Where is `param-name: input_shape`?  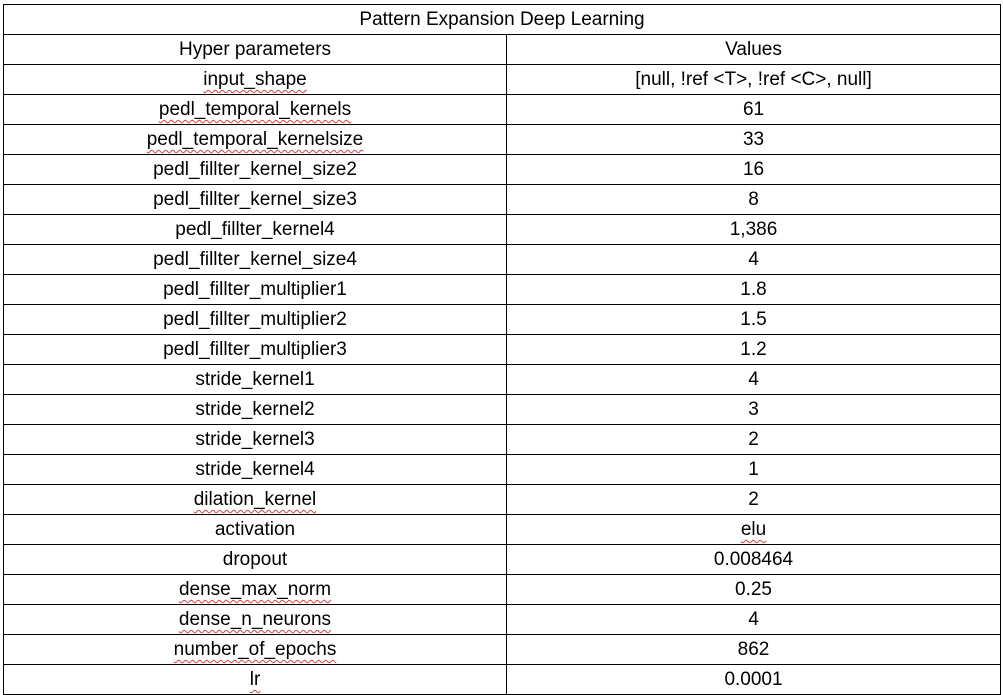 param-name: input_shape is located at coordinates (255, 79).